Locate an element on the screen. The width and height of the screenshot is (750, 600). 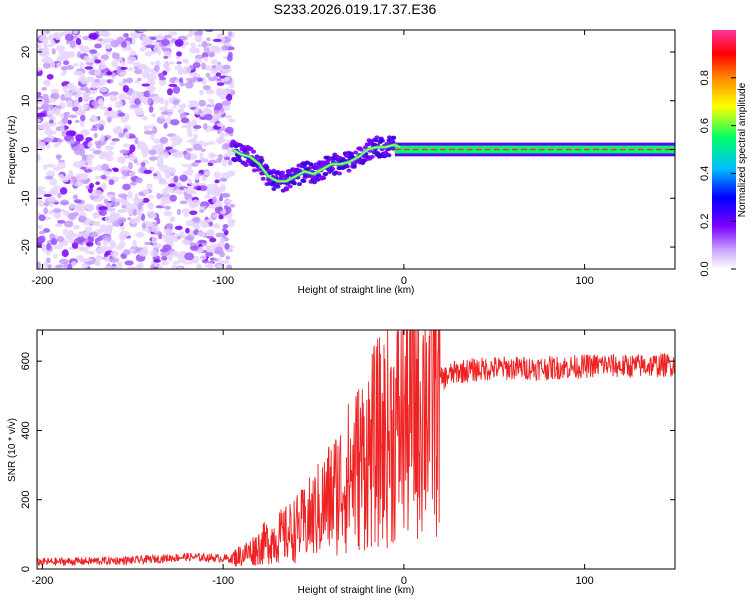
snr-y-tick-label: 200 is located at coordinates (26, 500).